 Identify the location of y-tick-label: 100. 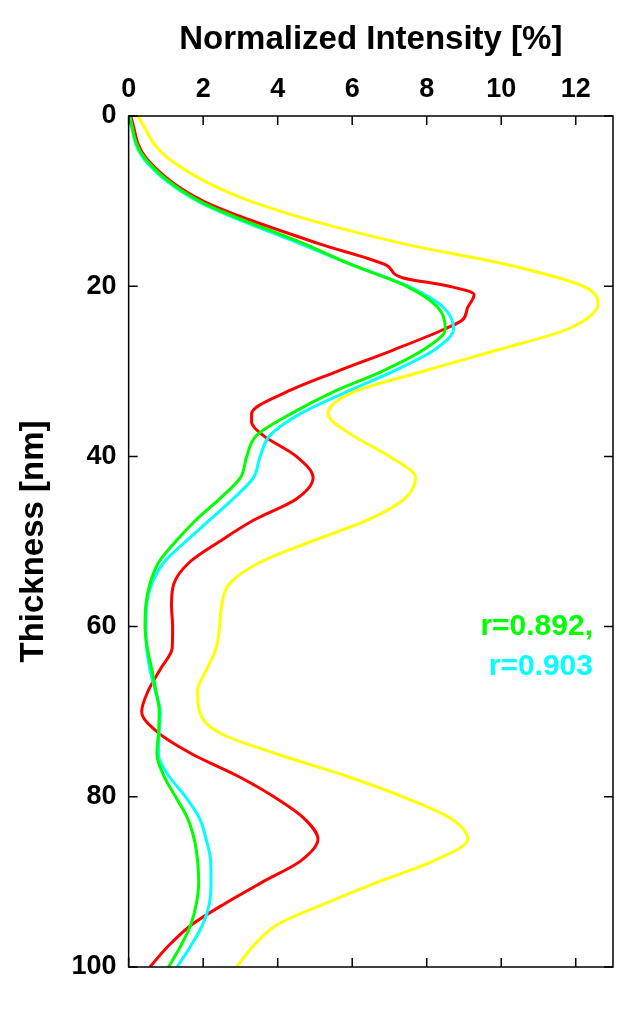
(94, 965).